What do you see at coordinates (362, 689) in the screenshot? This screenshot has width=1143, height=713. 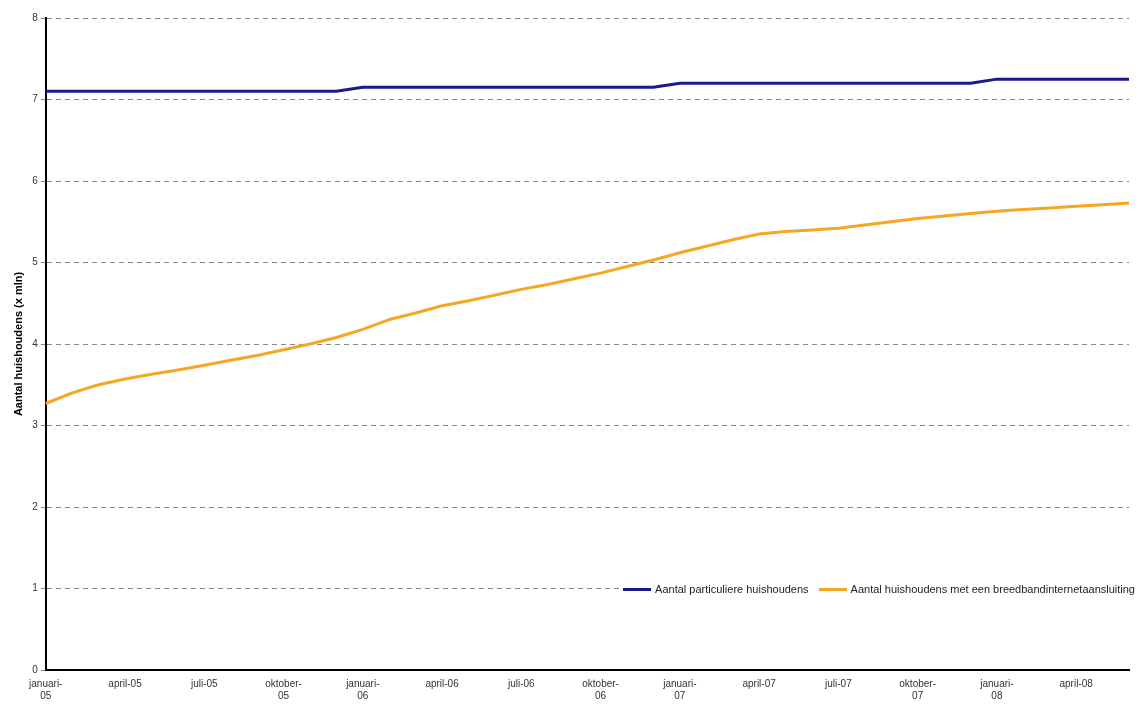 I see `x-tick-label: januari-06` at bounding box center [362, 689].